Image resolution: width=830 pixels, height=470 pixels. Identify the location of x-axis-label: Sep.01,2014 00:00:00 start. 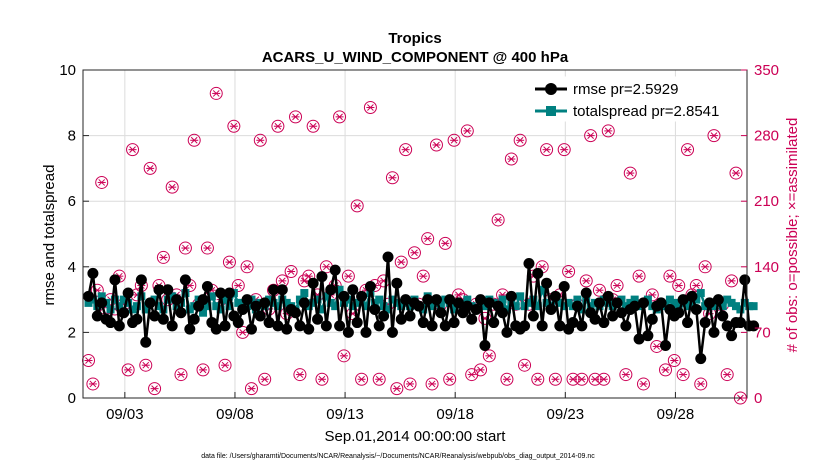
(416, 436).